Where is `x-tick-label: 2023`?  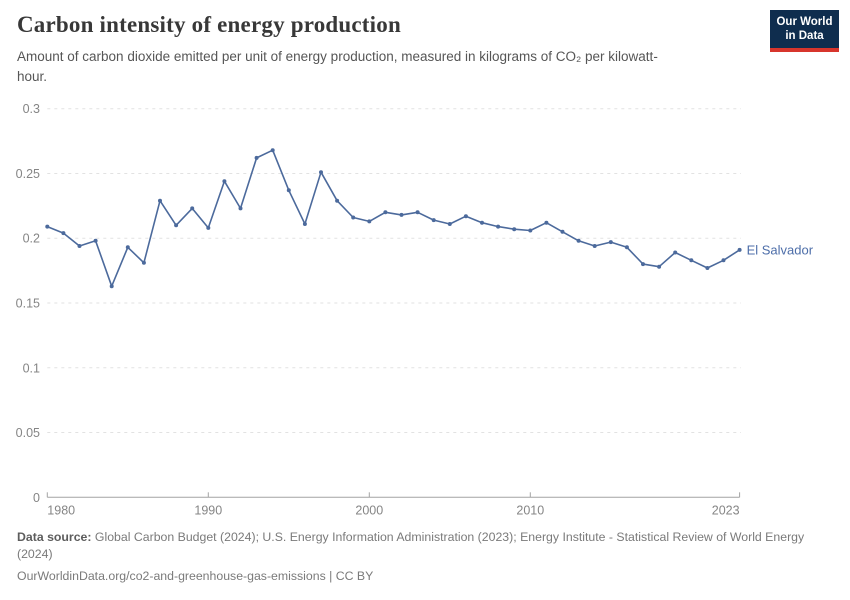 x-tick-label: 2023 is located at coordinates (726, 510).